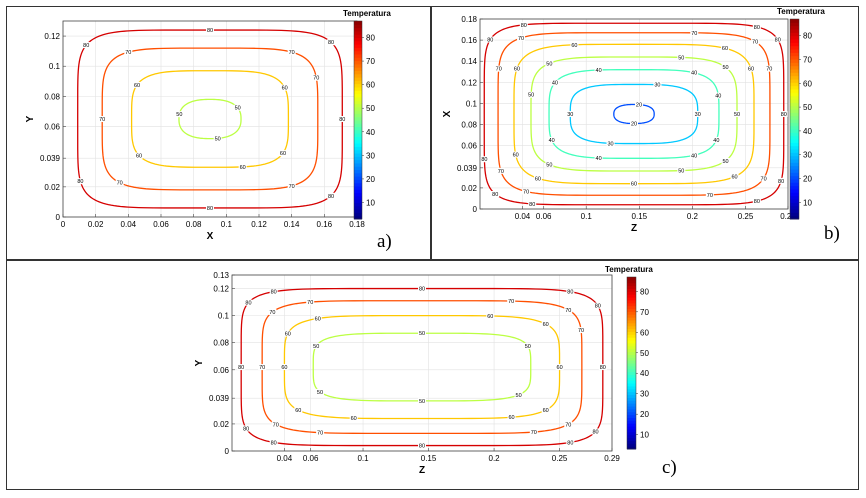  What do you see at coordinates (55, 66) in the screenshot?
I see `y-tick-label: 0.1` at bounding box center [55, 66].